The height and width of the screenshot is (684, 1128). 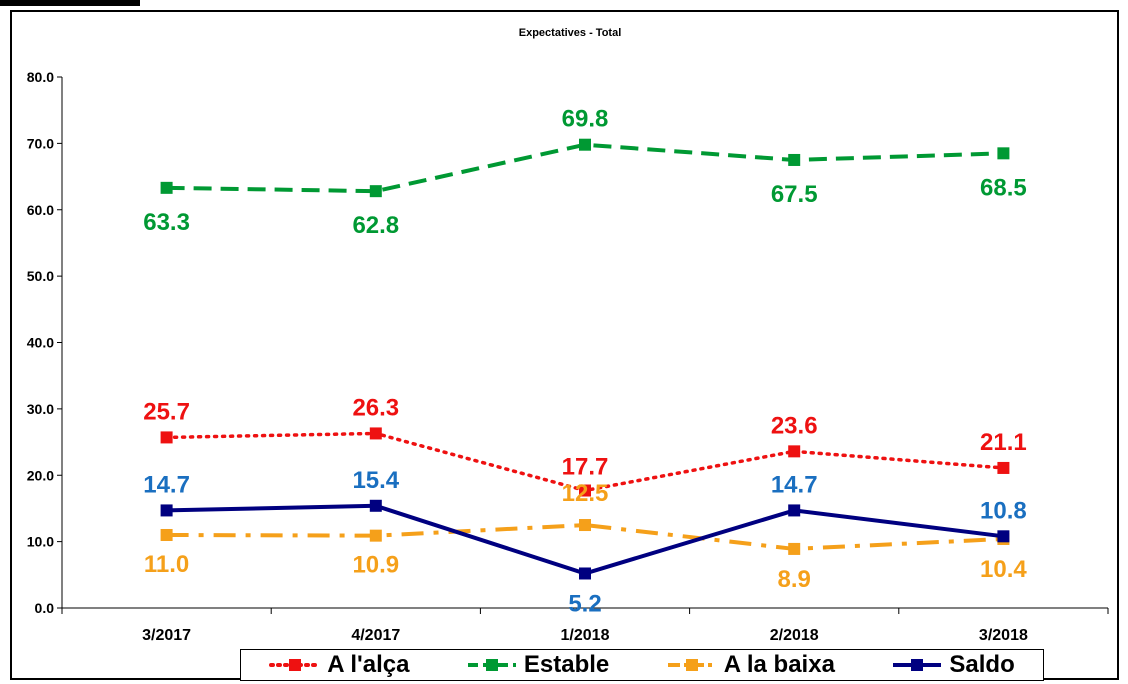 I want to click on legend-item: Saldo, so click(x=953, y=665).